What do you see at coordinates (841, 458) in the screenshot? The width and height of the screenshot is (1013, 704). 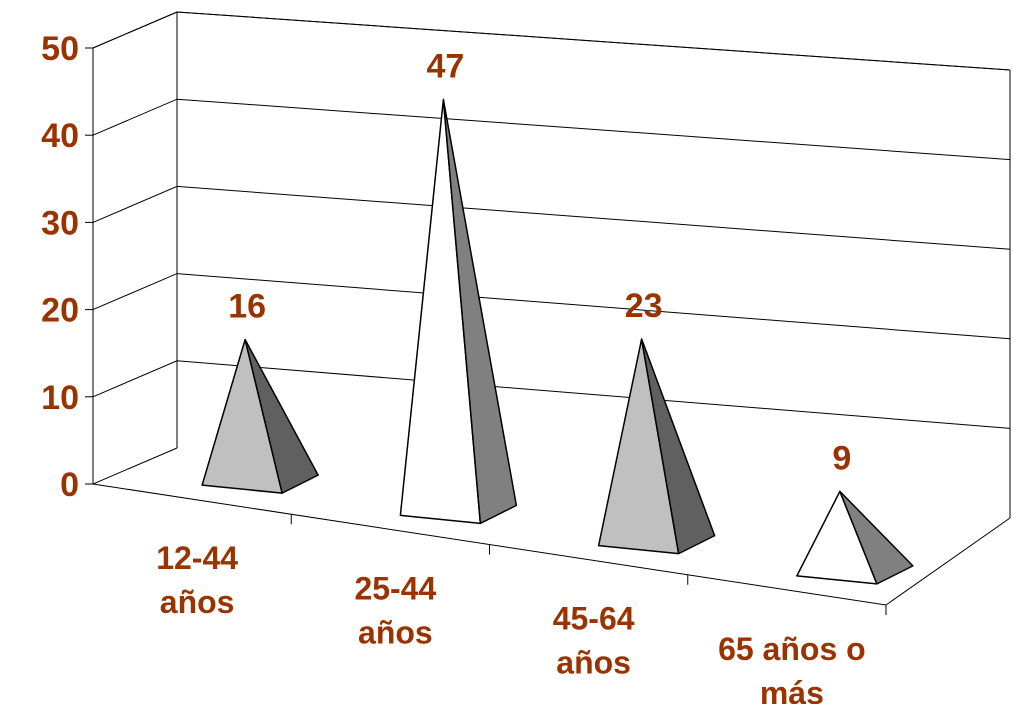 I see `data-label: 9` at bounding box center [841, 458].